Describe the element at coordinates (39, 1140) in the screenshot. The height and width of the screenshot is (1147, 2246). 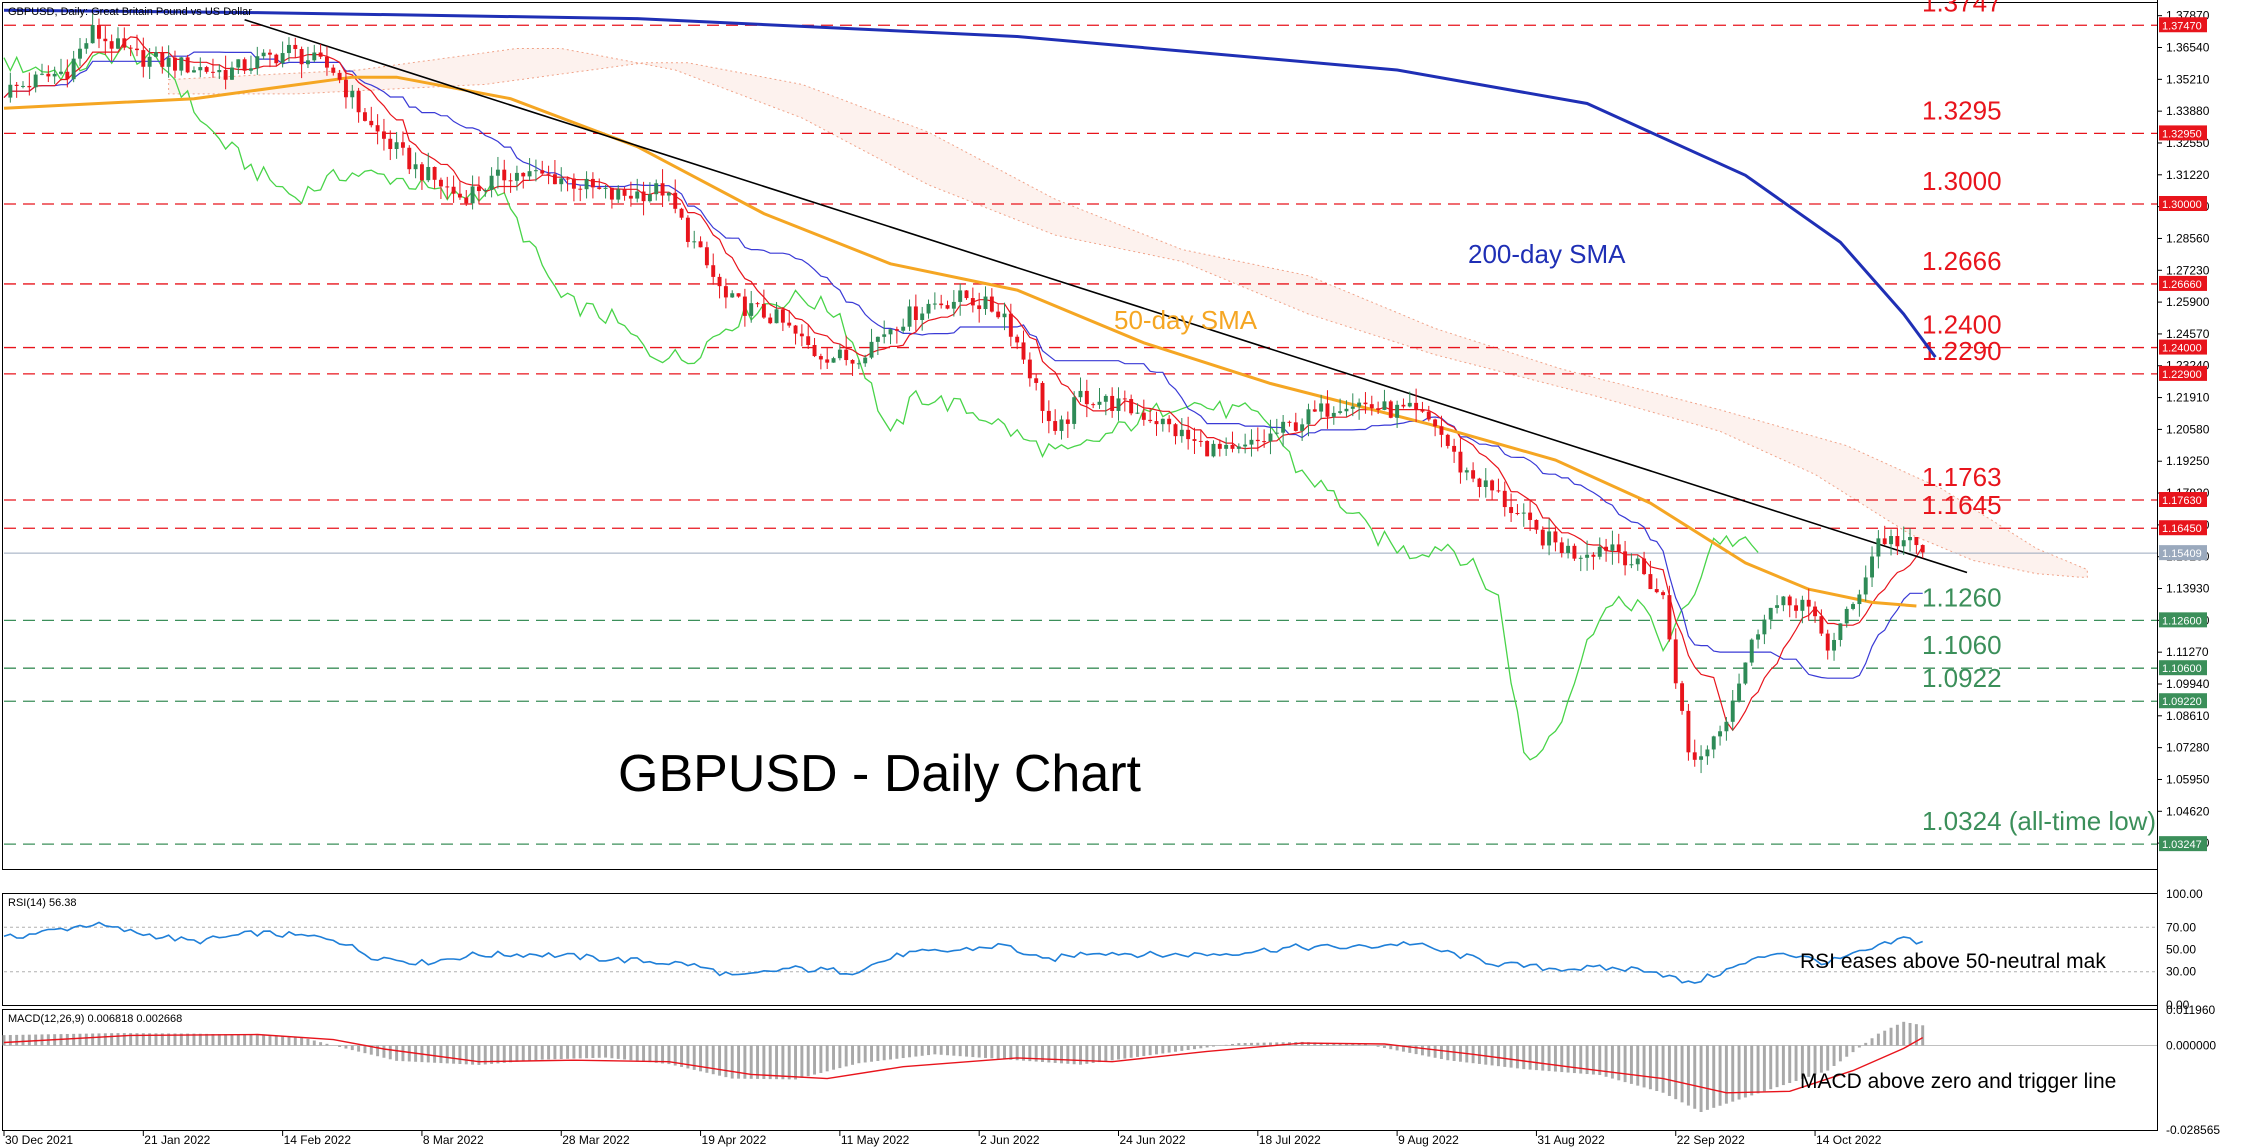
I see `date-label-0: 30 Dec 2021` at that location.